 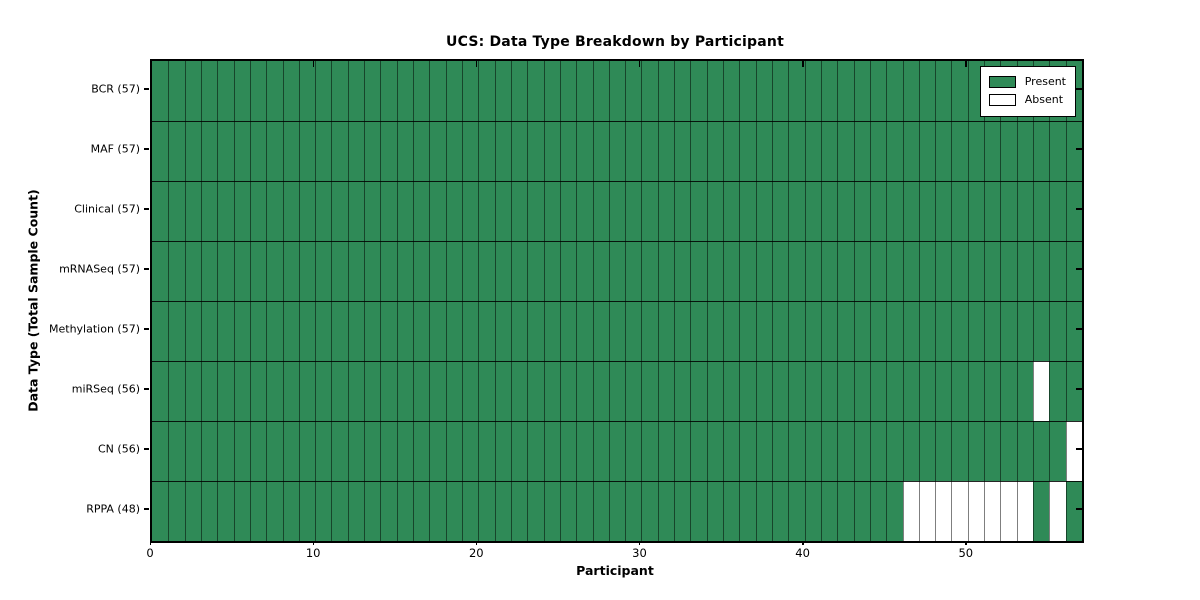 I want to click on absent-swatch-icon, so click(x=1002, y=100).